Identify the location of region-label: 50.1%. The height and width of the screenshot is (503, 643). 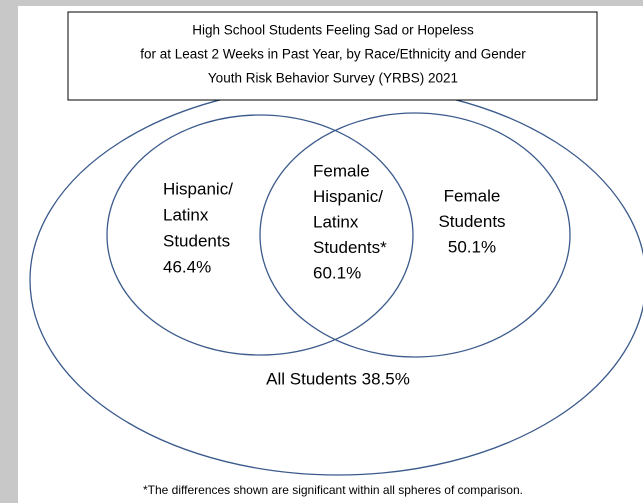
(472, 246).